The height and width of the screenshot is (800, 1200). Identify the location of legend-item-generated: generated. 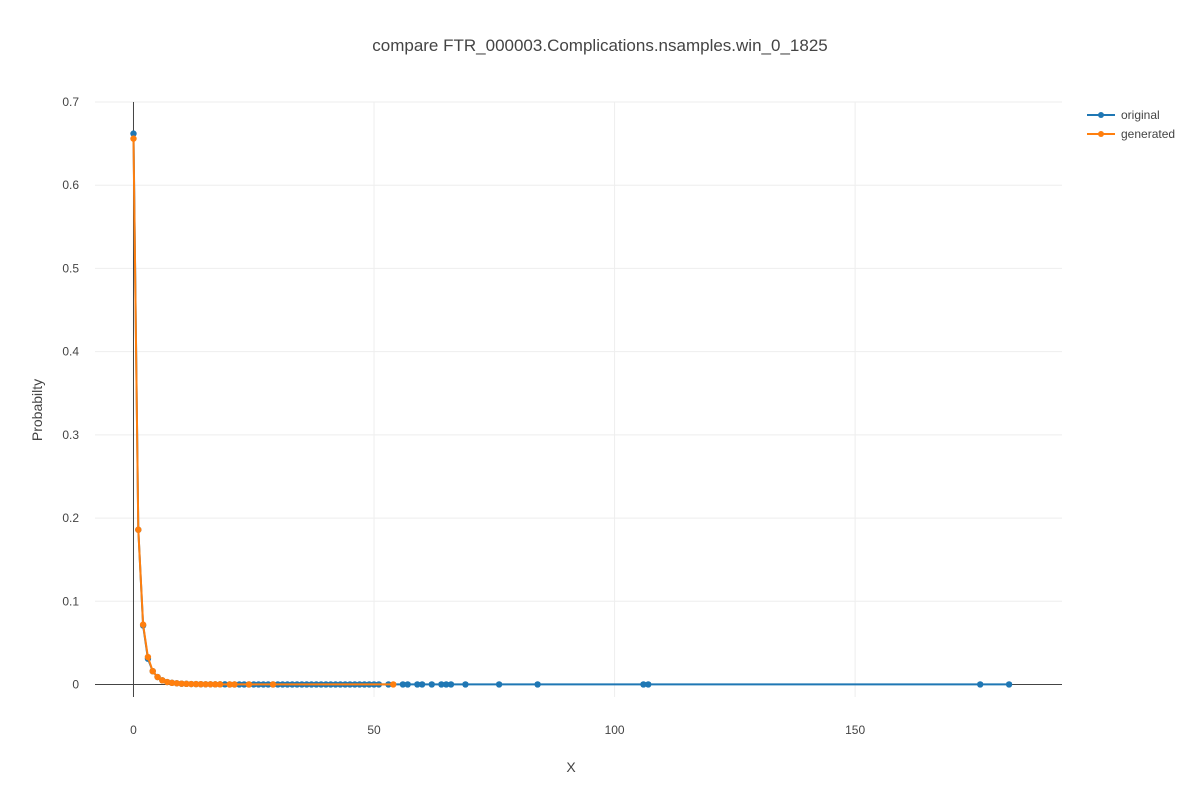
(1131, 134).